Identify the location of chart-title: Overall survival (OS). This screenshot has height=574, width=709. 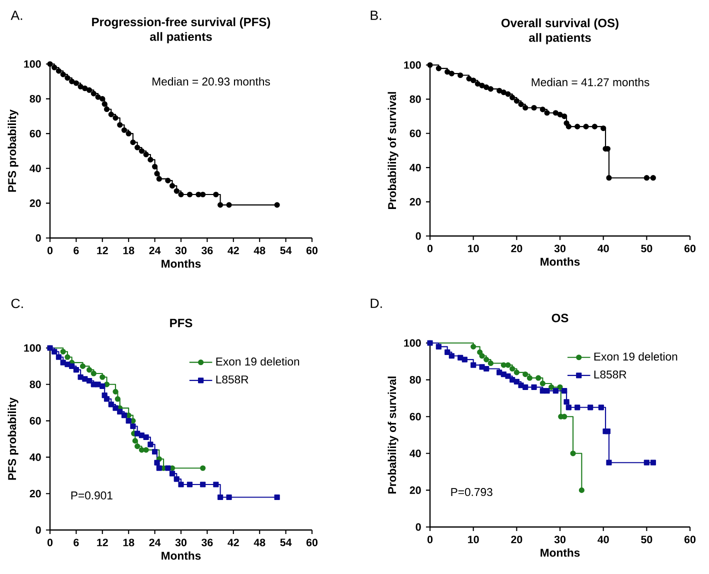
(559, 24).